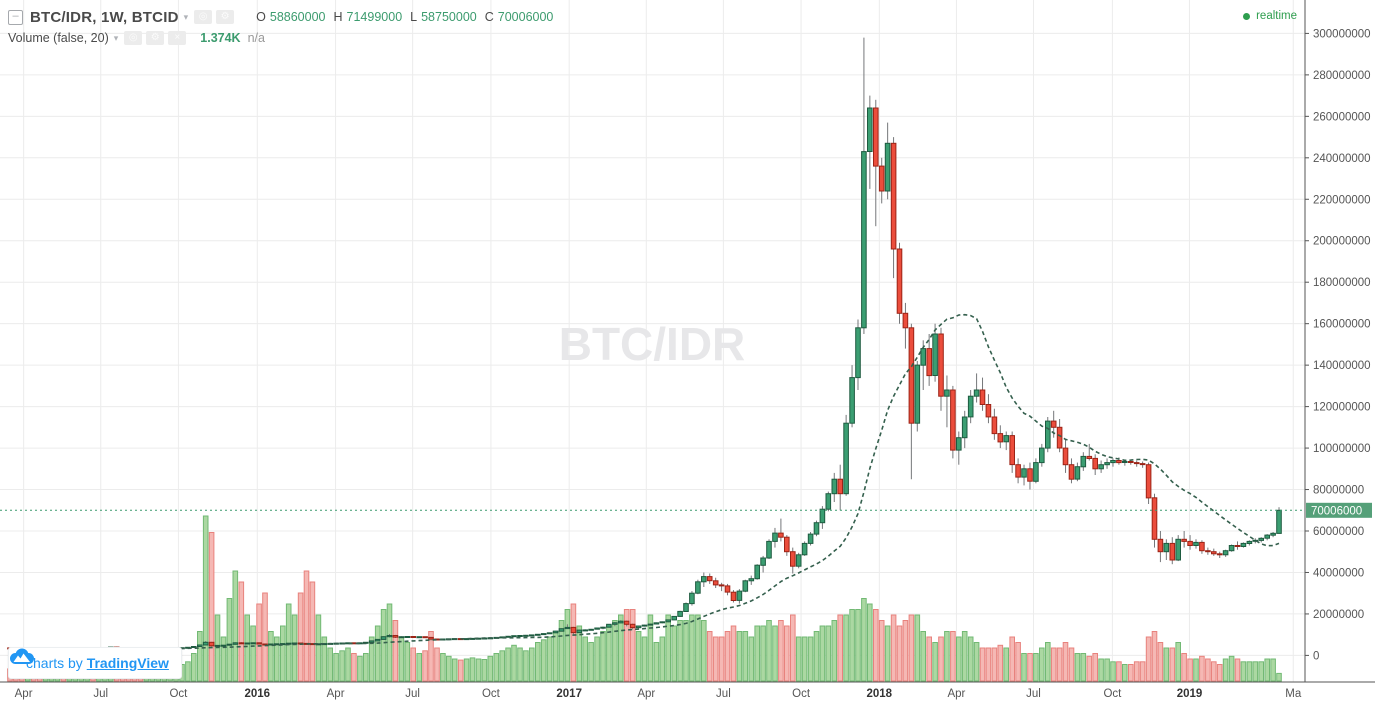 The width and height of the screenshot is (1375, 703). Describe the element at coordinates (127, 663) in the screenshot. I see `tradingview-link: TradingView` at that location.